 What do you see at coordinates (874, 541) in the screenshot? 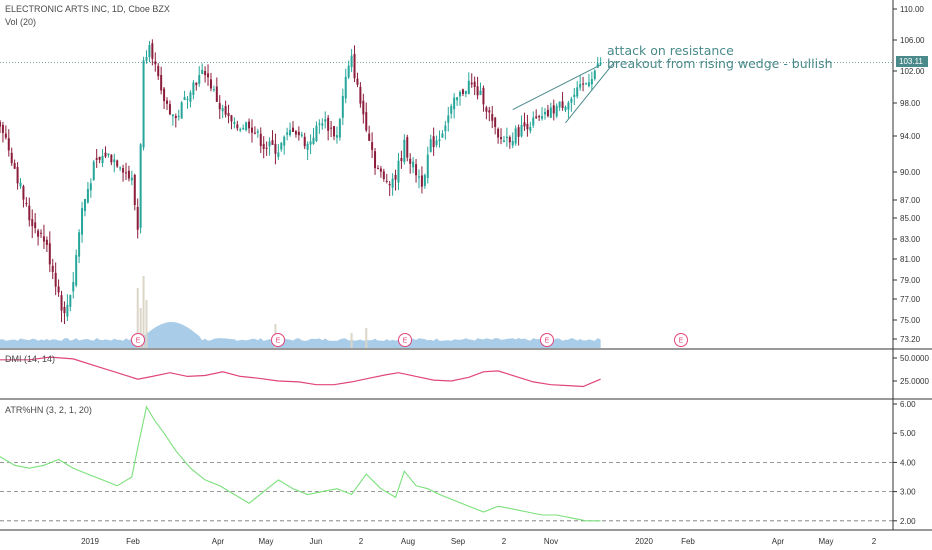
I see `time-axis-label: 2` at bounding box center [874, 541].